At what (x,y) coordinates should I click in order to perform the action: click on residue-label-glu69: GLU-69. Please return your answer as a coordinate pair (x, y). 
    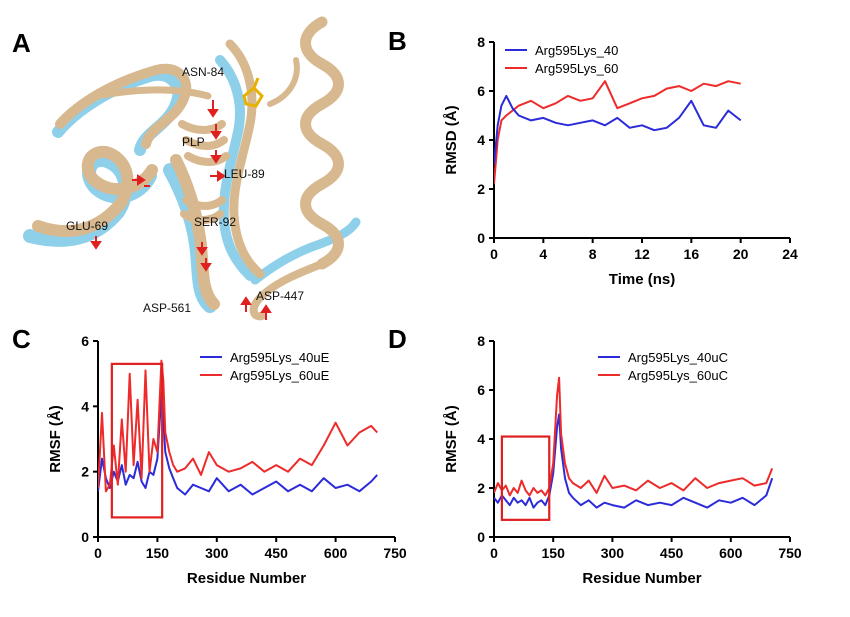
    Looking at the image, I should click on (87, 226).